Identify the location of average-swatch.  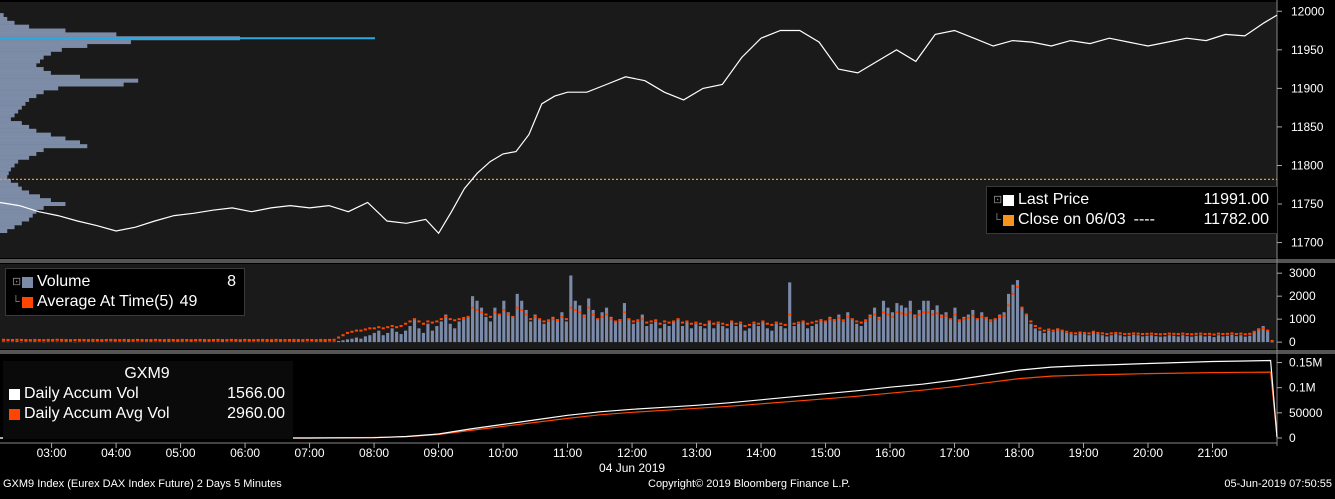
(27, 302).